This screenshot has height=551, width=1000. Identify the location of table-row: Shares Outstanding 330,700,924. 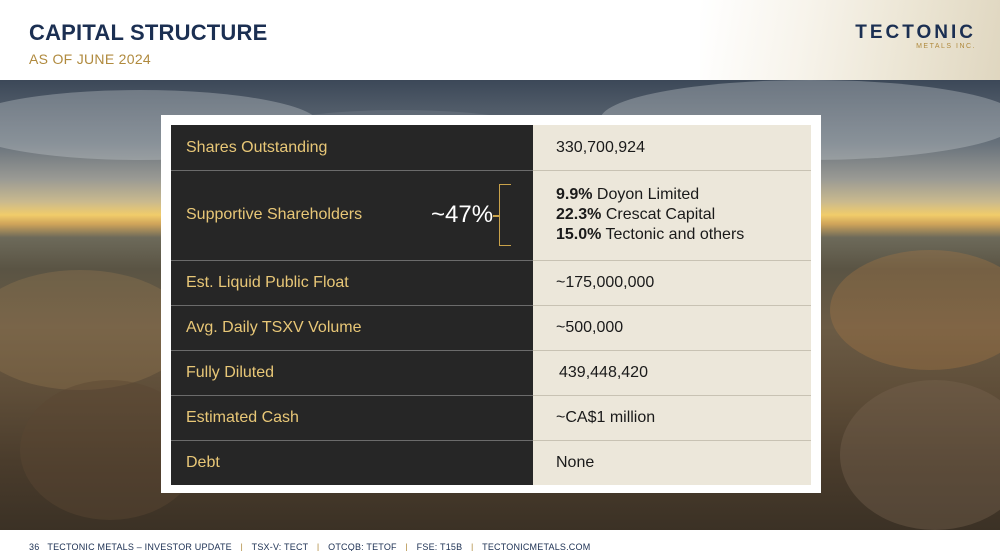
(491, 147).